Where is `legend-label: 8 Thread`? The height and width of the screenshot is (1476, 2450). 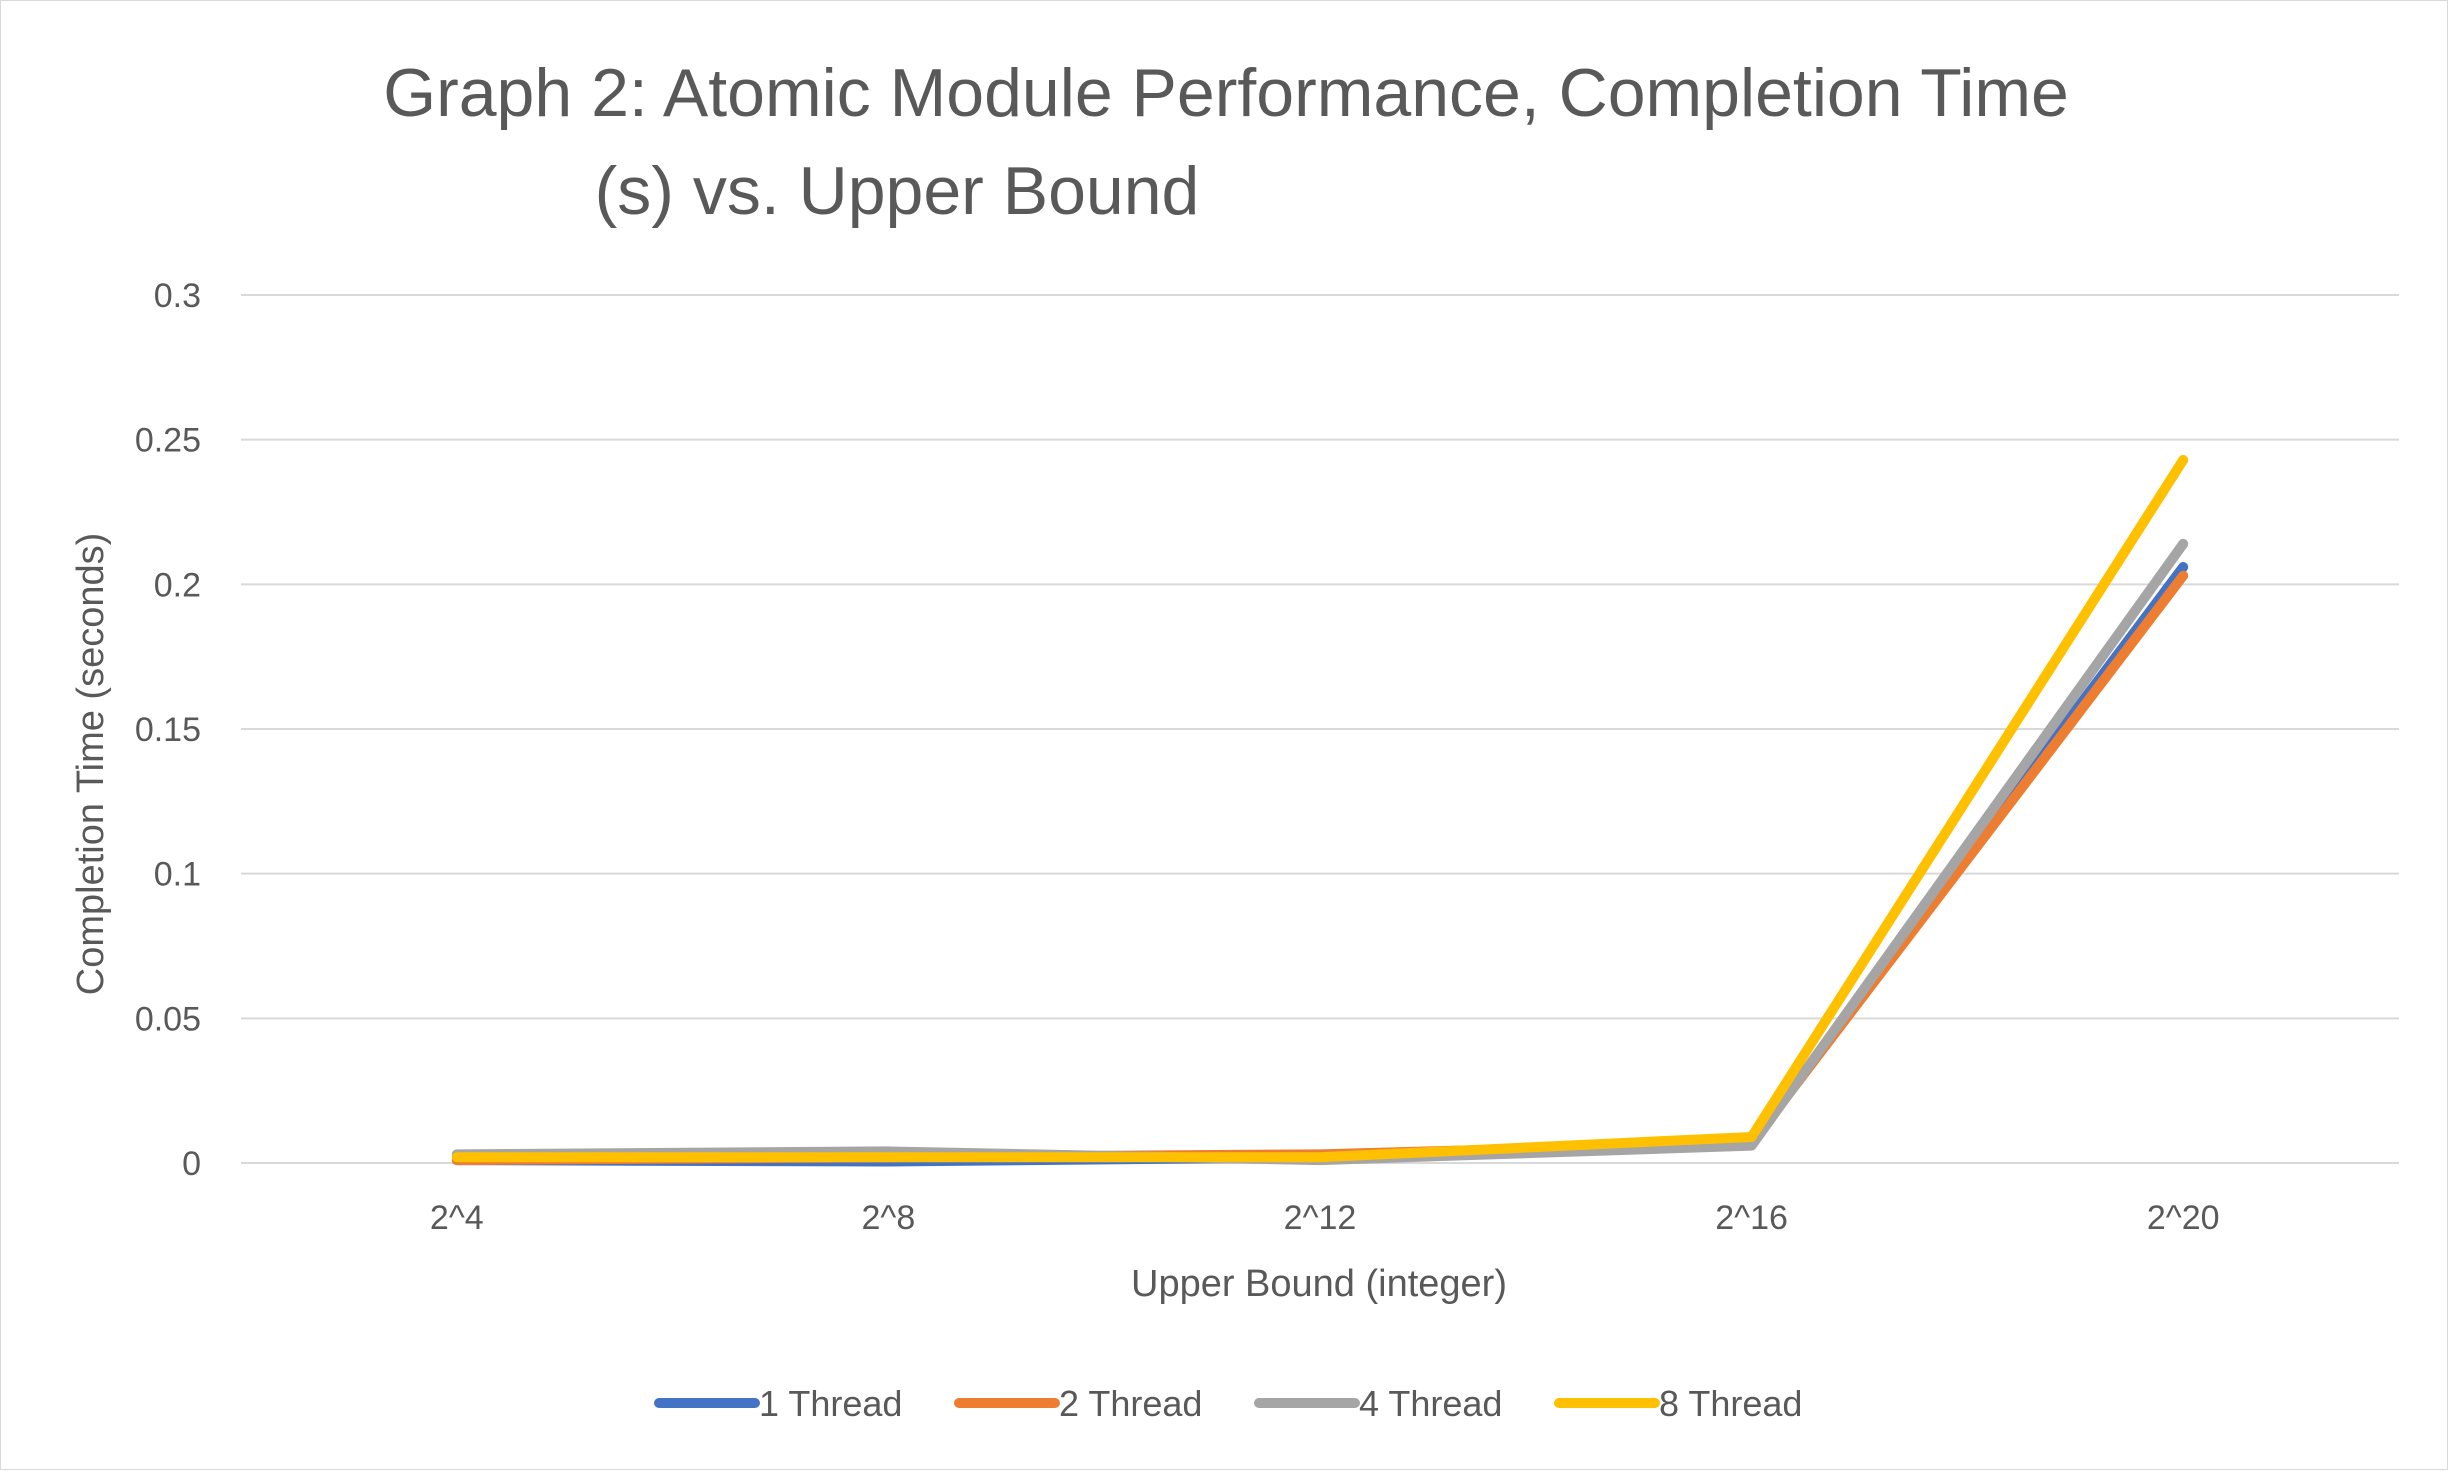 legend-label: 8 Thread is located at coordinates (1730, 1403).